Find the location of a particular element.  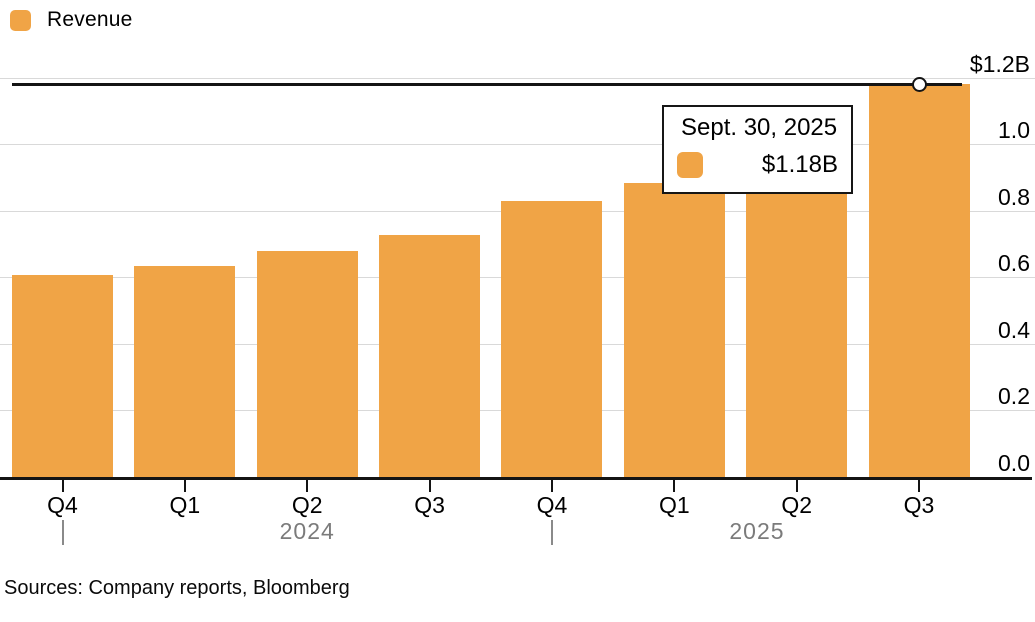

y-axis-tick-label: 1.0 is located at coordinates (1014, 130).